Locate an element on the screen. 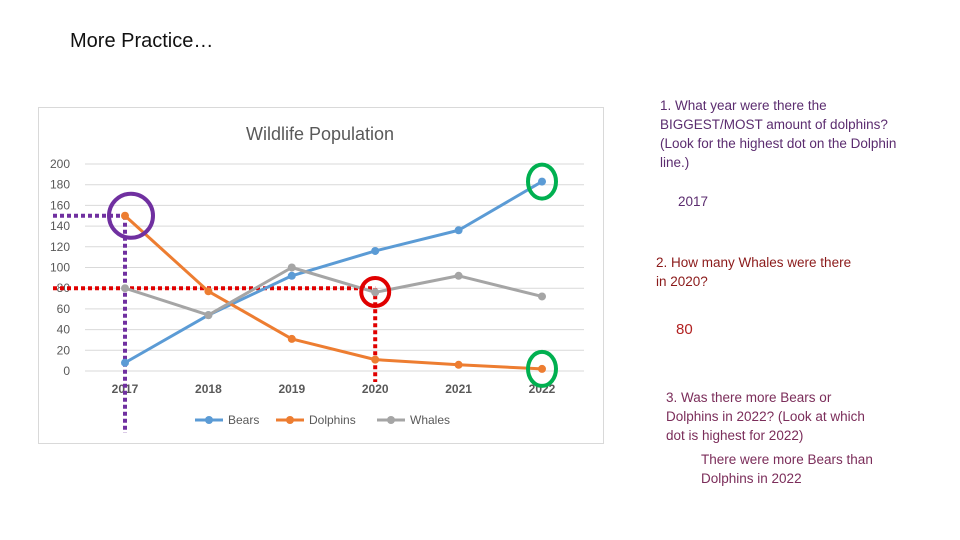  y-tick-label: 100 is located at coordinates (60, 268).